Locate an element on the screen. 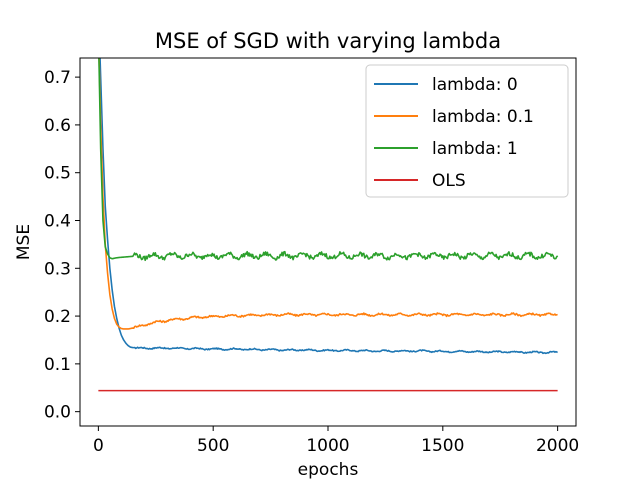 The height and width of the screenshot is (484, 640). y-tick-label: 0.3 is located at coordinates (57, 269).